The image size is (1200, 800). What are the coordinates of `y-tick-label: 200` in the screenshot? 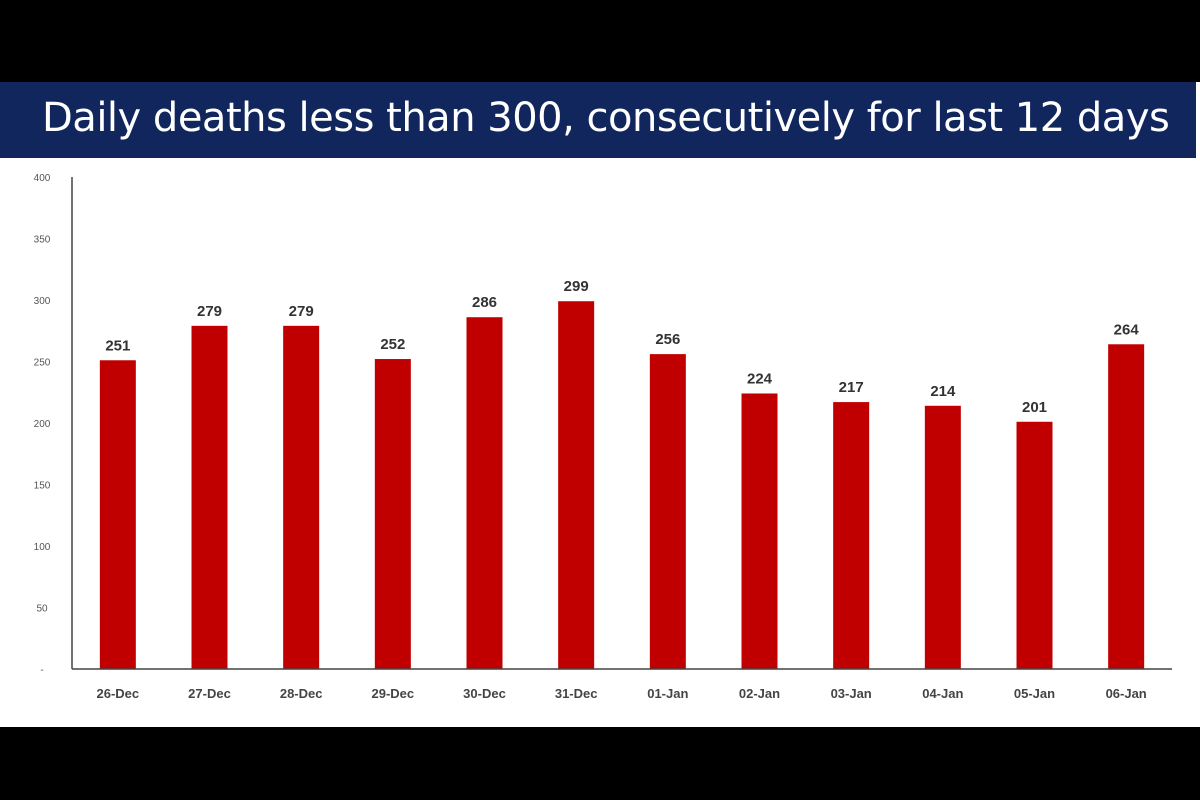 It's located at (42, 424).